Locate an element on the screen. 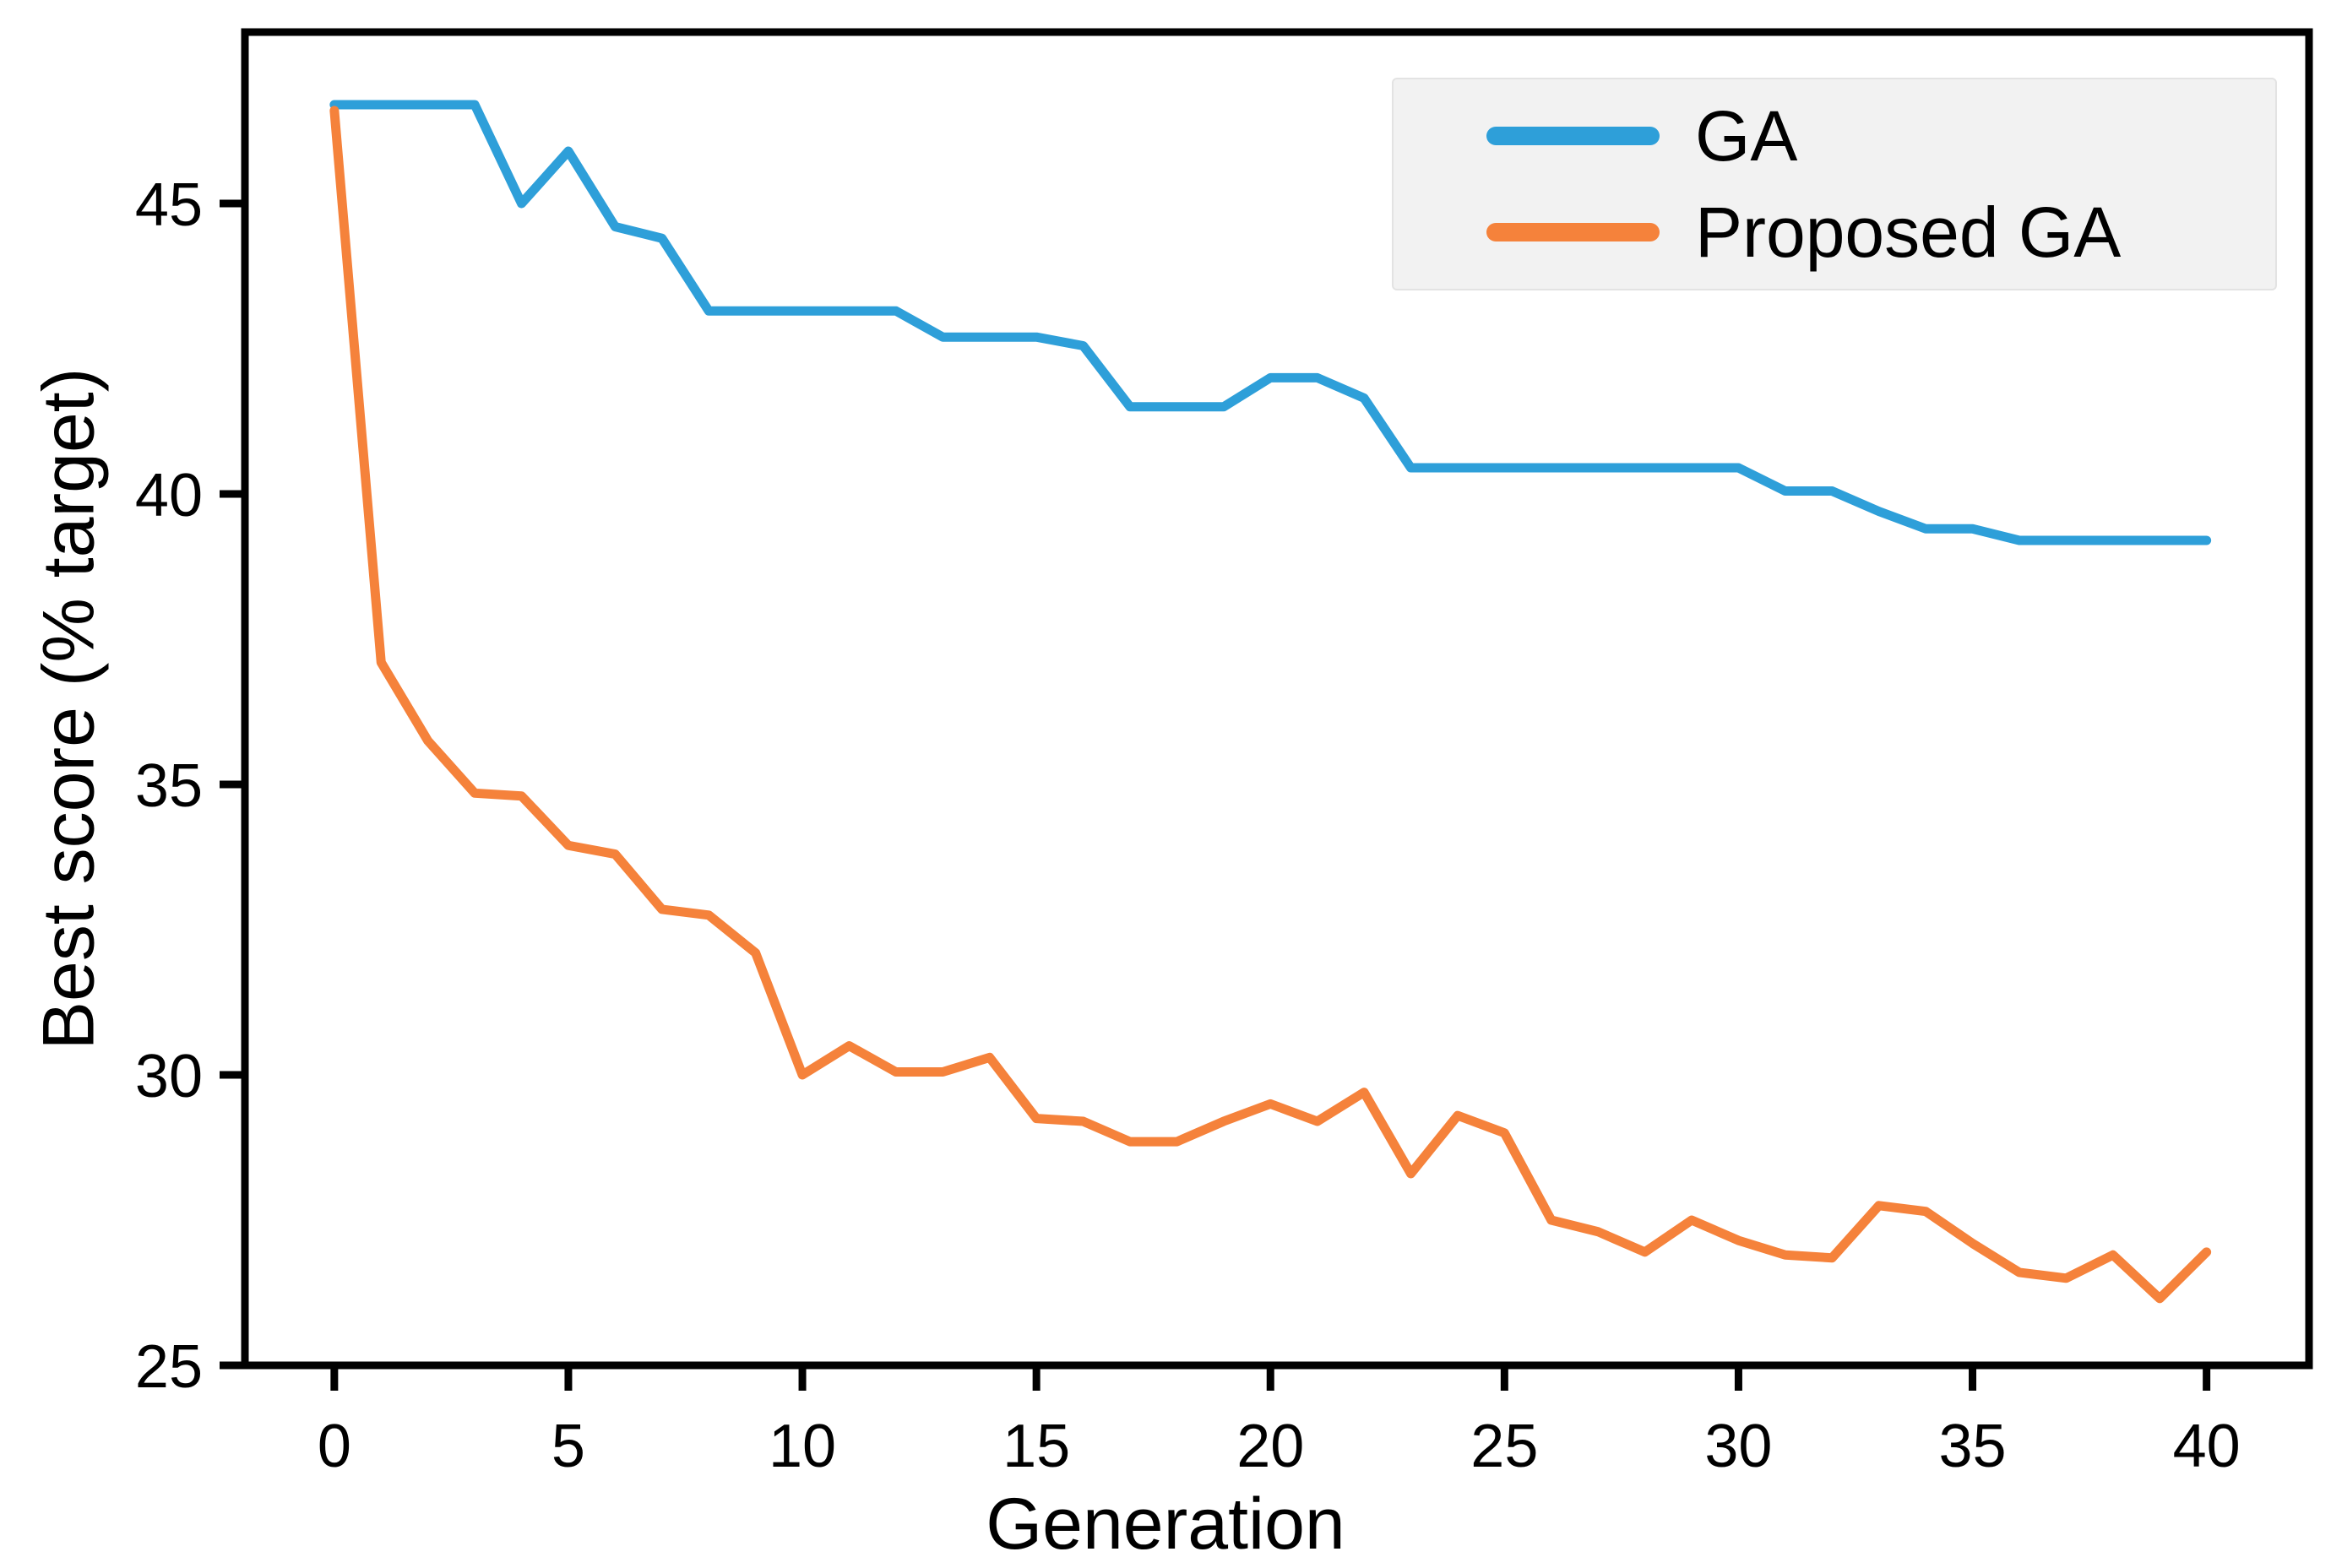 This screenshot has height=1568, width=2331. legend-label-ga: GA is located at coordinates (1746, 135).